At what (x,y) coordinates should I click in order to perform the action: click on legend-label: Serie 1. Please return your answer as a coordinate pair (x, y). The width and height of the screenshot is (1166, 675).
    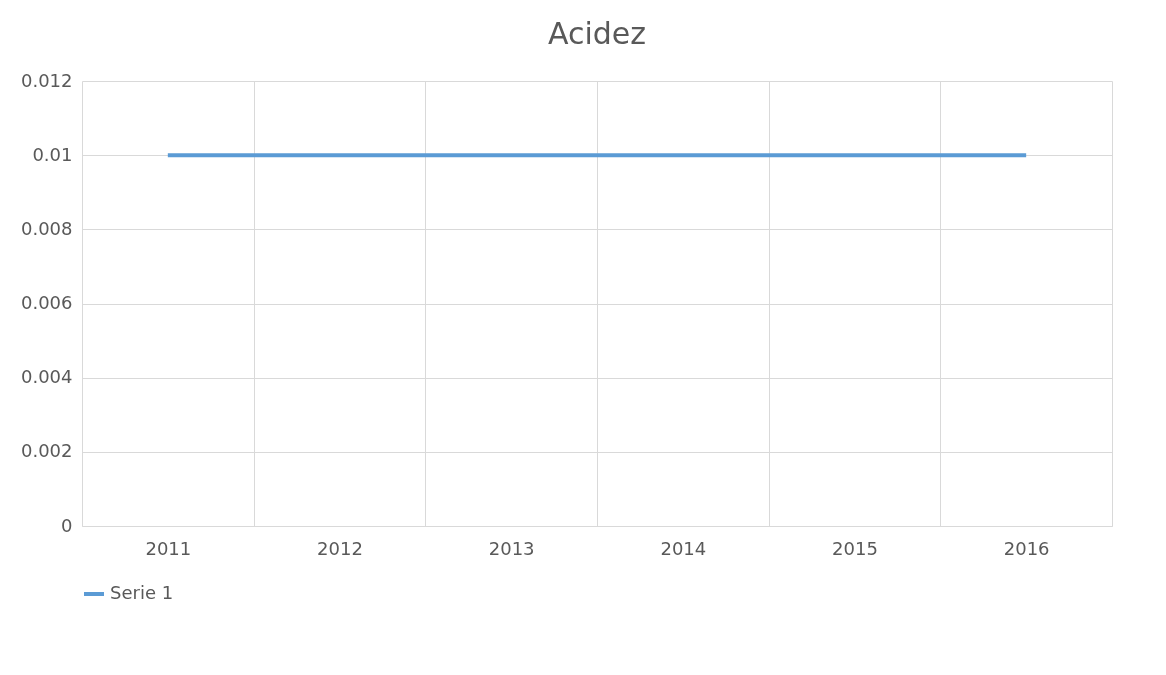
    Looking at the image, I should click on (142, 592).